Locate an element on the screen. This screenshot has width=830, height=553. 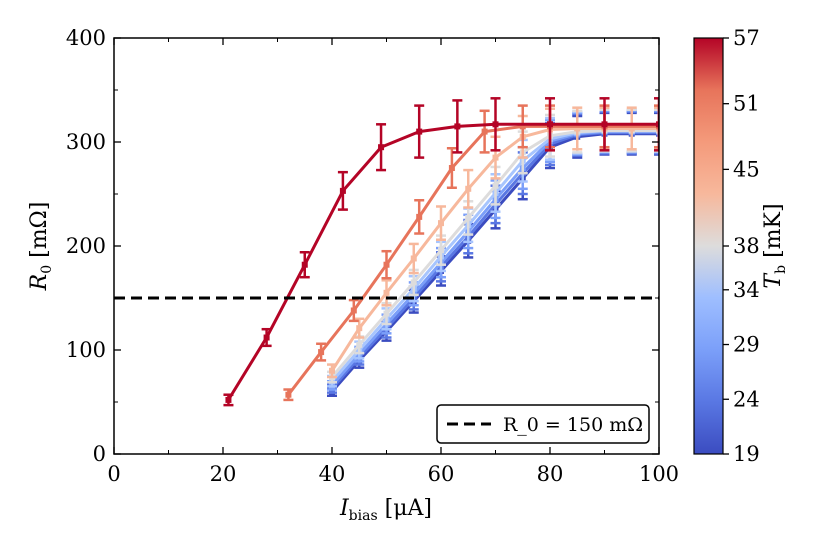
colorbar-tick-label: 34 is located at coordinates (746, 290).